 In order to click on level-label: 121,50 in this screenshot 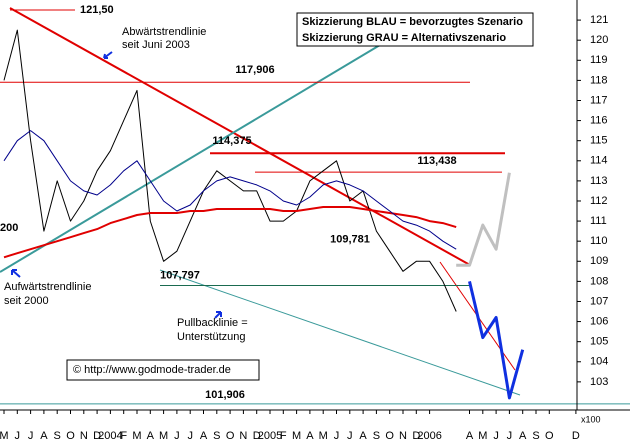, I will do `click(97, 10)`.